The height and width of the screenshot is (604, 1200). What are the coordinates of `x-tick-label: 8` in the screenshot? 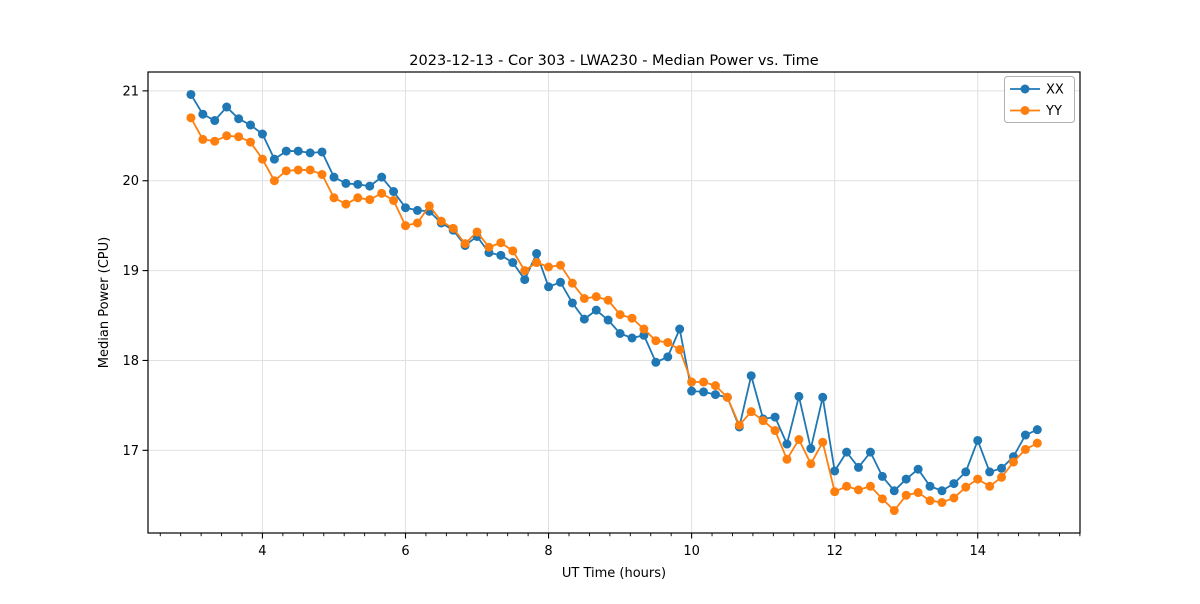 It's located at (548, 551).